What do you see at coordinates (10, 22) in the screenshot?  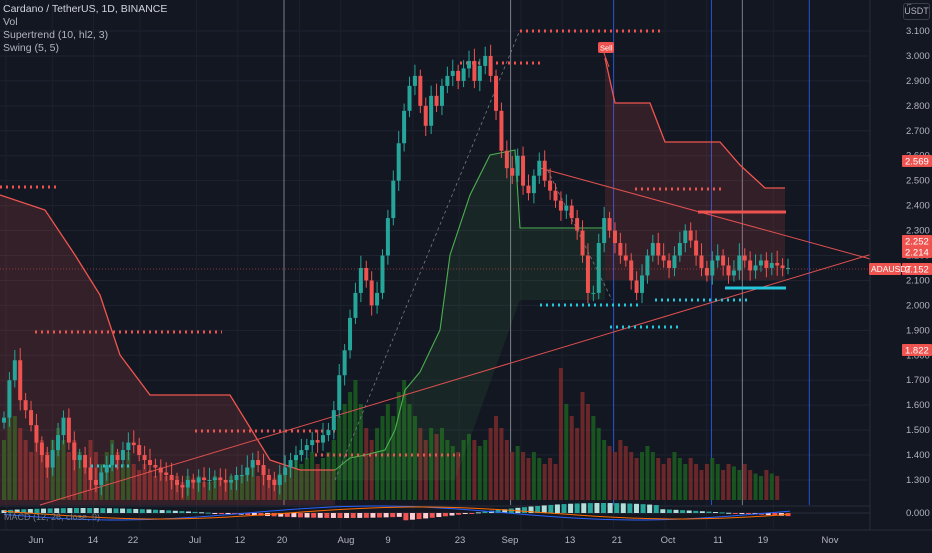 I see `volume-legend: Vol` at bounding box center [10, 22].